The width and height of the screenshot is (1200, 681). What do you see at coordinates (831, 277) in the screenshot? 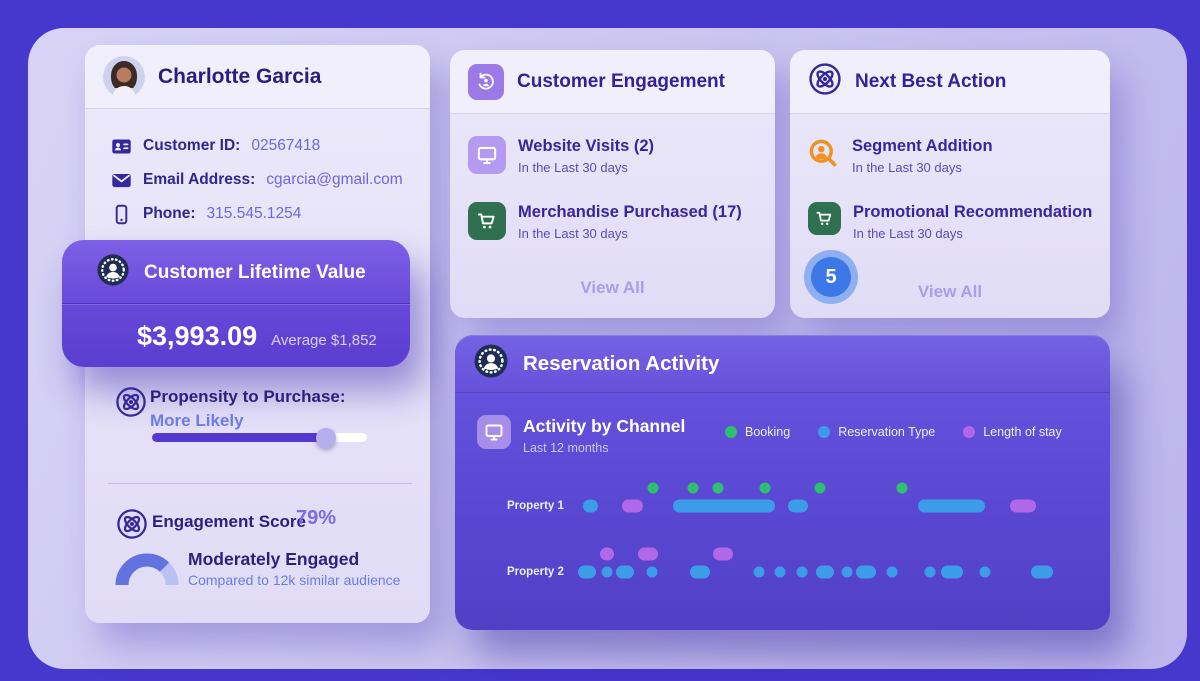
I see `recommendation-count-badge: 5` at bounding box center [831, 277].